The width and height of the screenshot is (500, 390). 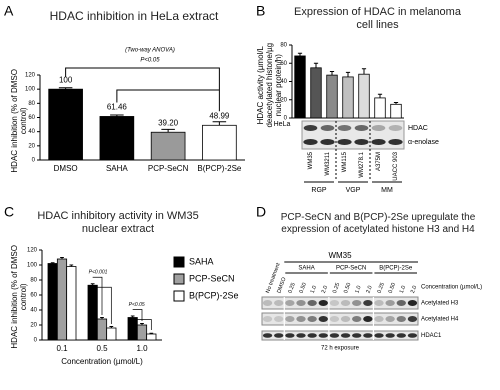 What do you see at coordinates (102, 361) in the screenshot?
I see `x-axis-label: Concentration (µmol/L)` at bounding box center [102, 361].